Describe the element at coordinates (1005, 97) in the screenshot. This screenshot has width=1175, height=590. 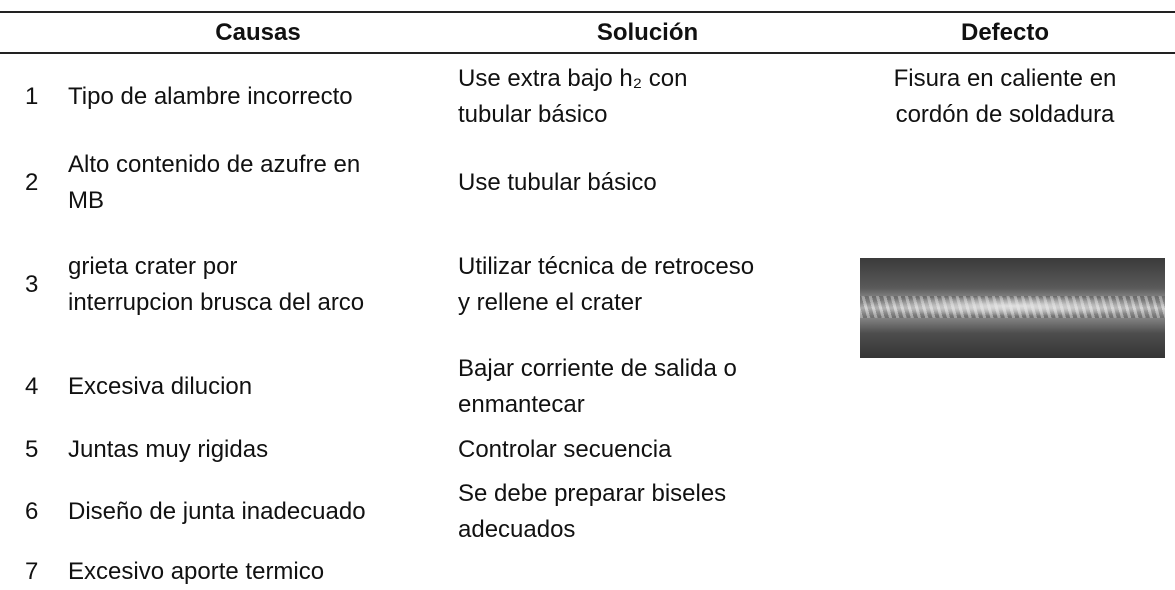
I see `defect-cell: Fisura en caliente en cordón de soldadura` at that location.